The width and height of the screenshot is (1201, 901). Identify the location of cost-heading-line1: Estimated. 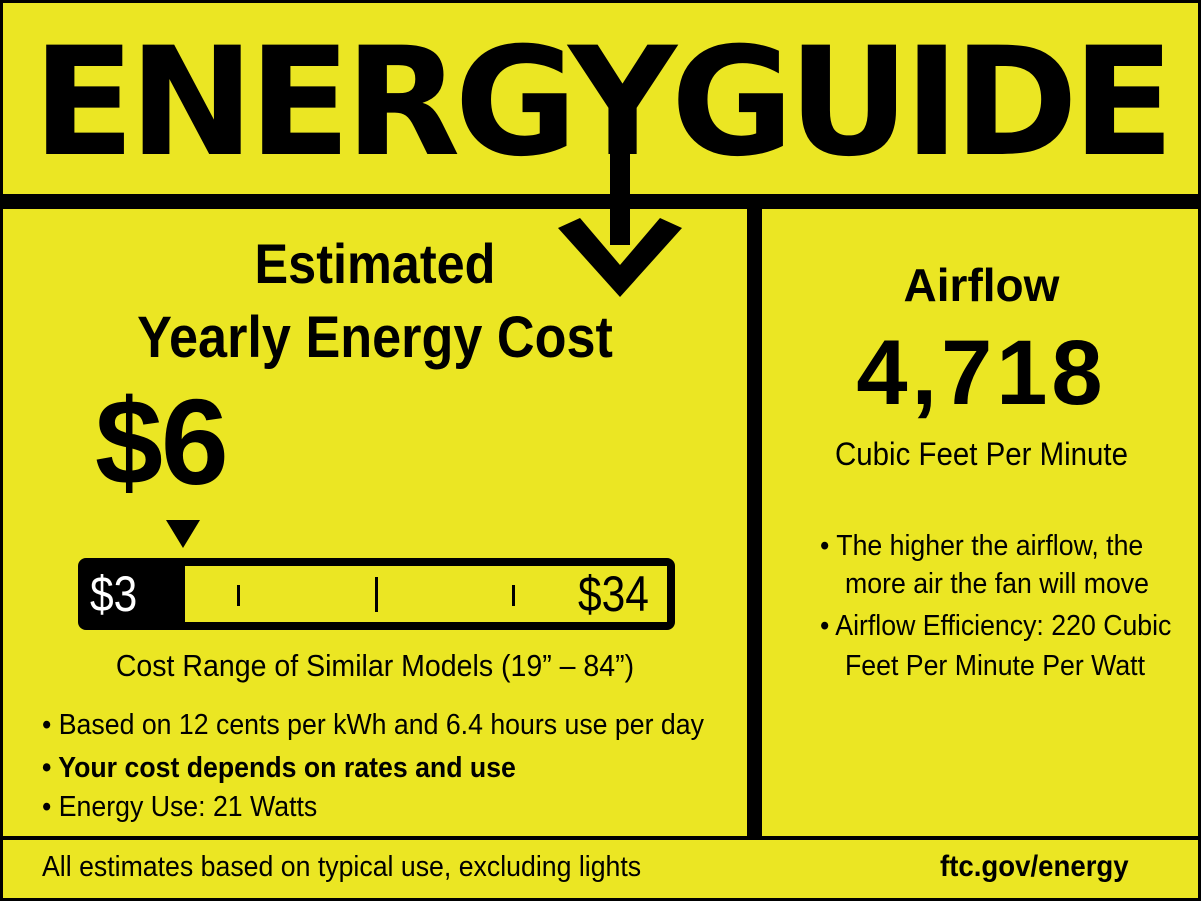
(375, 263).